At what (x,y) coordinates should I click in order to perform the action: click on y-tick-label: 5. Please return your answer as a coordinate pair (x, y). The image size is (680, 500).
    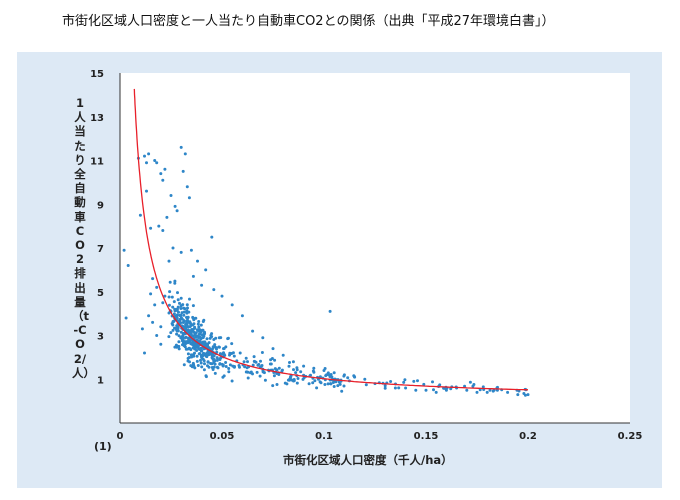
    Looking at the image, I should click on (100, 293).